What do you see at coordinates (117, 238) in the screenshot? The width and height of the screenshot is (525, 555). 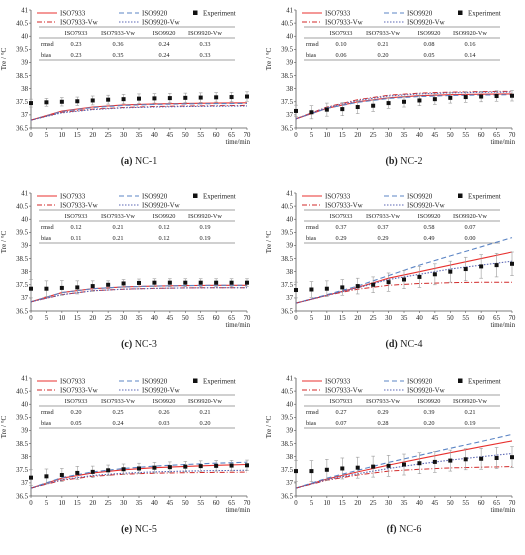 I see `table-cell-bias: 0.21` at bounding box center [117, 238].